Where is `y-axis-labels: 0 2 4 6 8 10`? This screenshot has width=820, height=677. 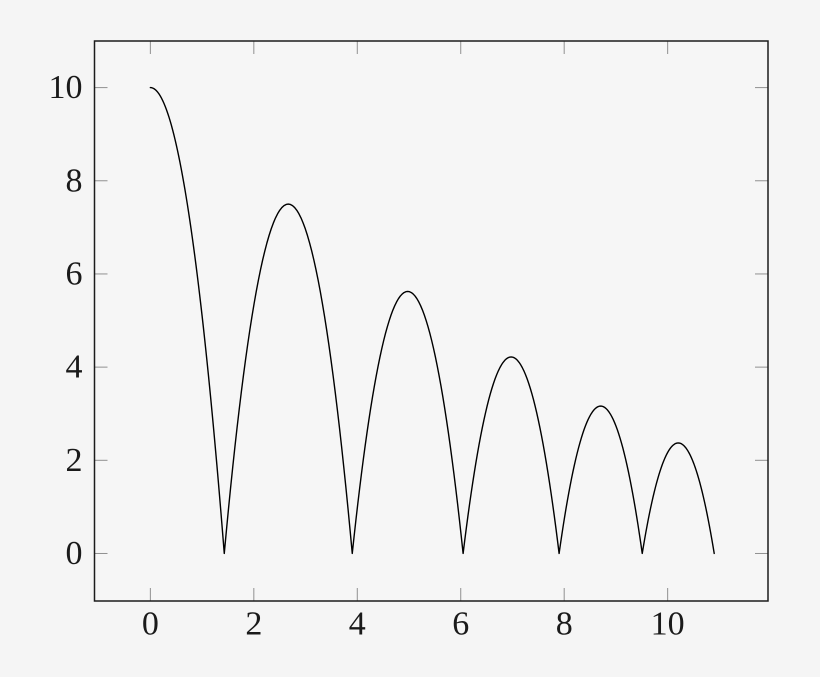 y-axis-labels: 0 2 4 6 8 10 is located at coordinates (66, 320).